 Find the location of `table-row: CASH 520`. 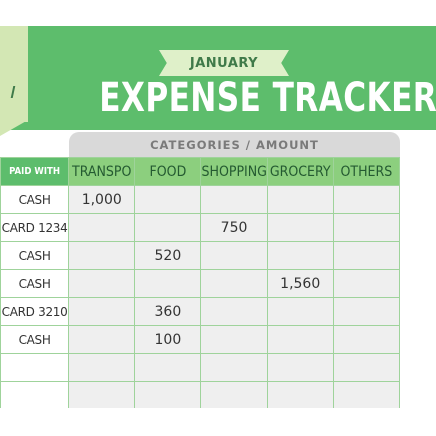

table-row: CASH 520 is located at coordinates (200, 255).